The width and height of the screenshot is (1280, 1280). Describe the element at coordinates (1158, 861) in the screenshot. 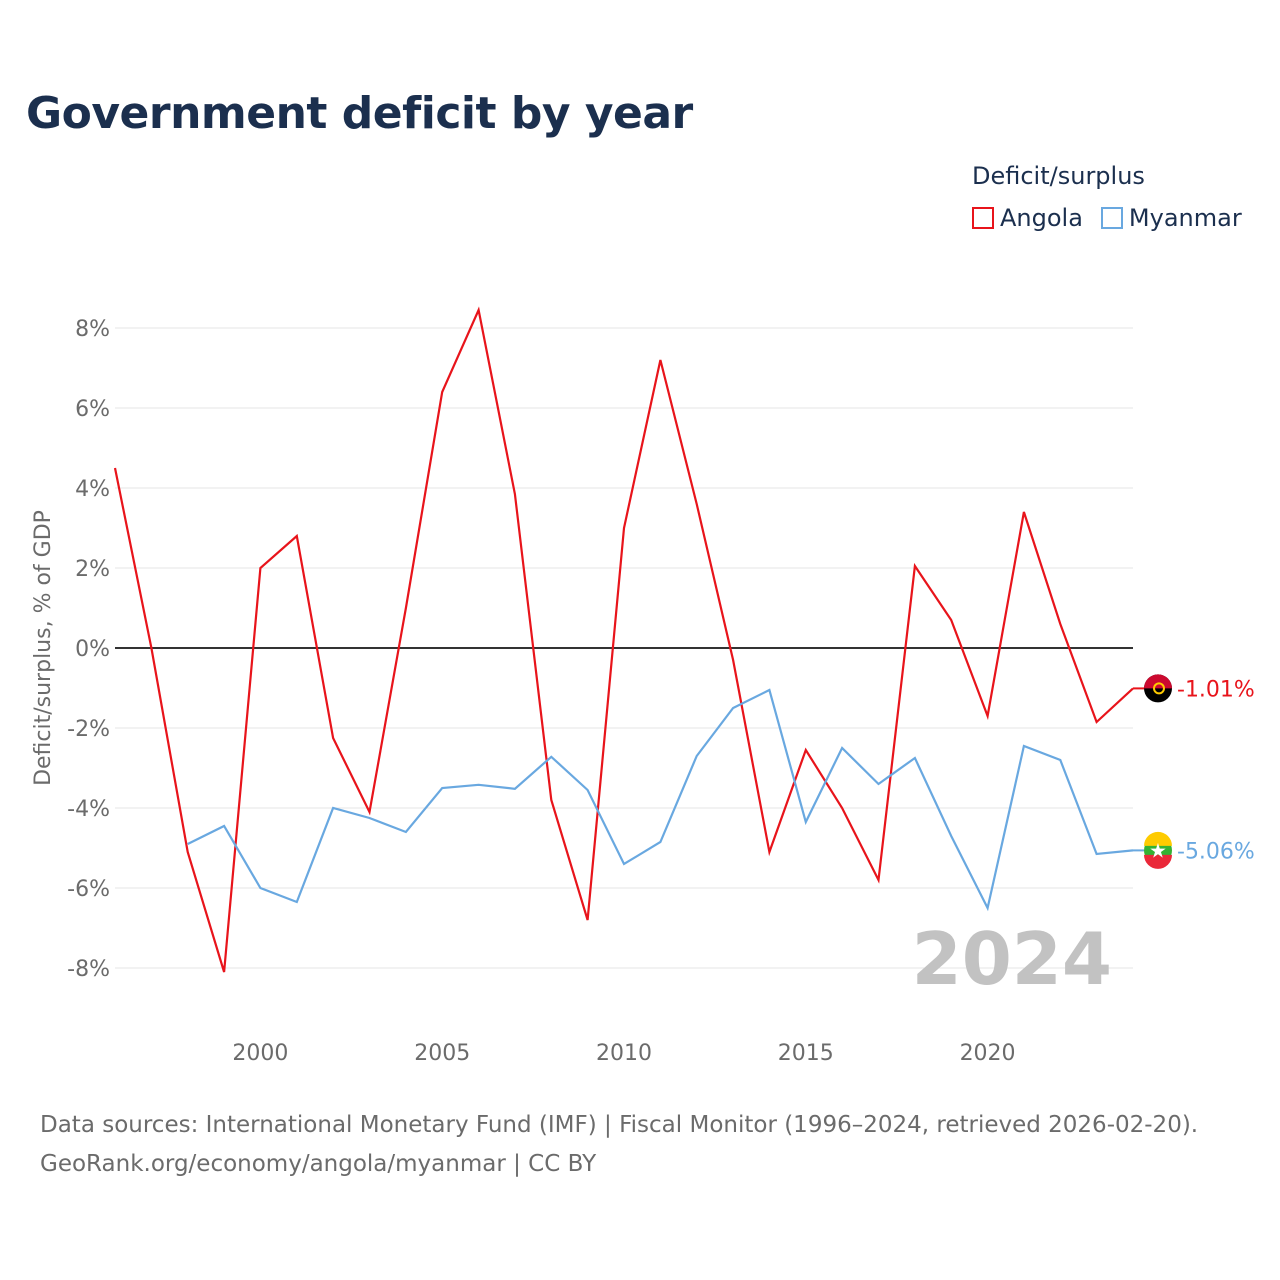

I see `flag-myanmar-red` at that location.